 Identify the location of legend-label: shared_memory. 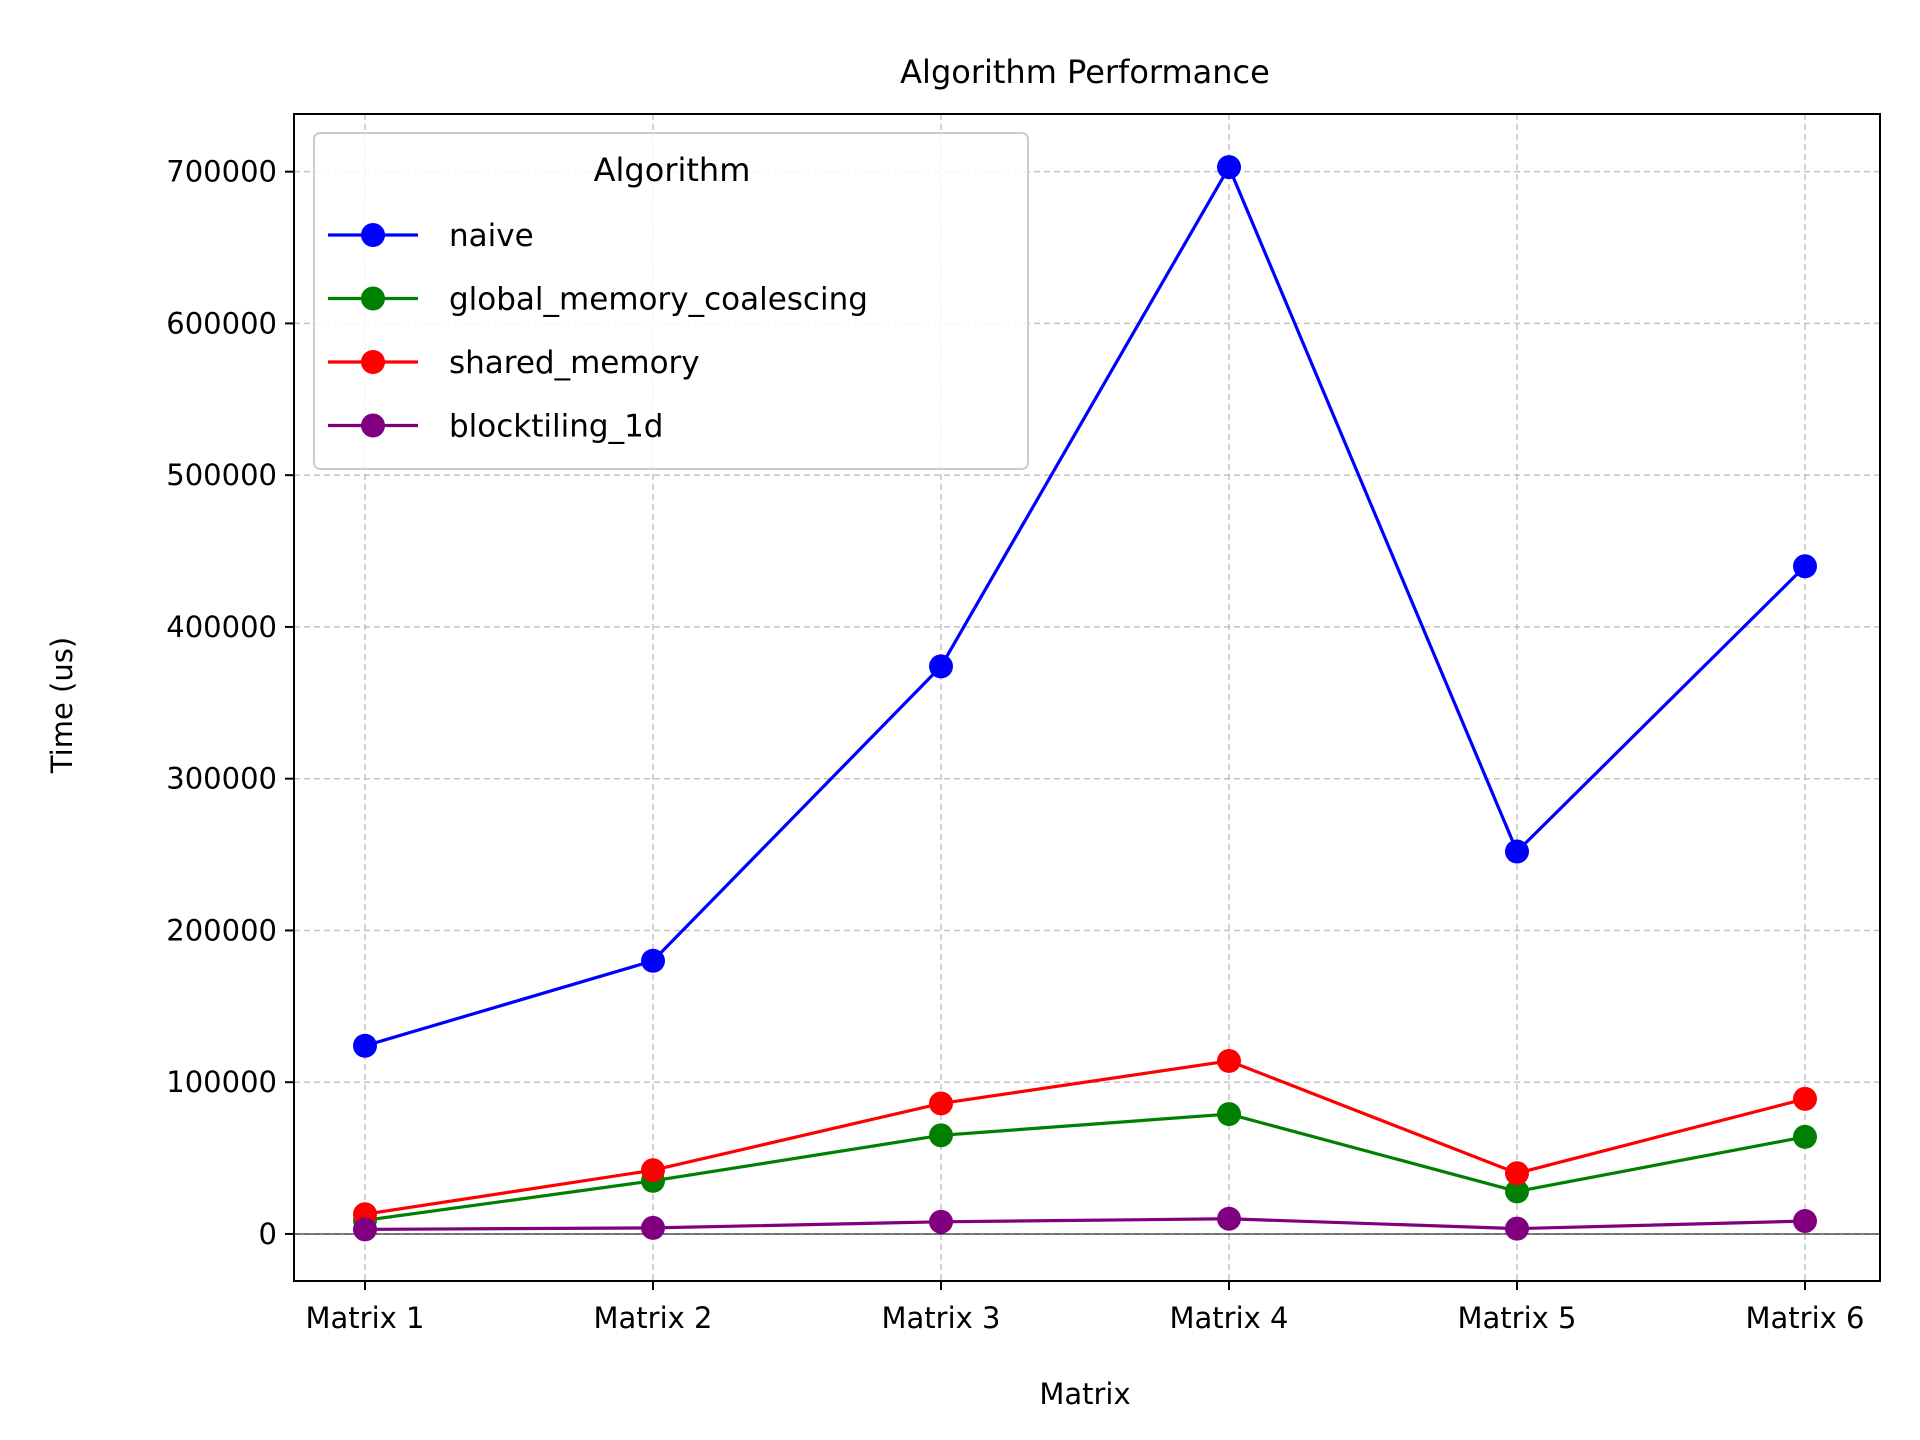
(574, 363).